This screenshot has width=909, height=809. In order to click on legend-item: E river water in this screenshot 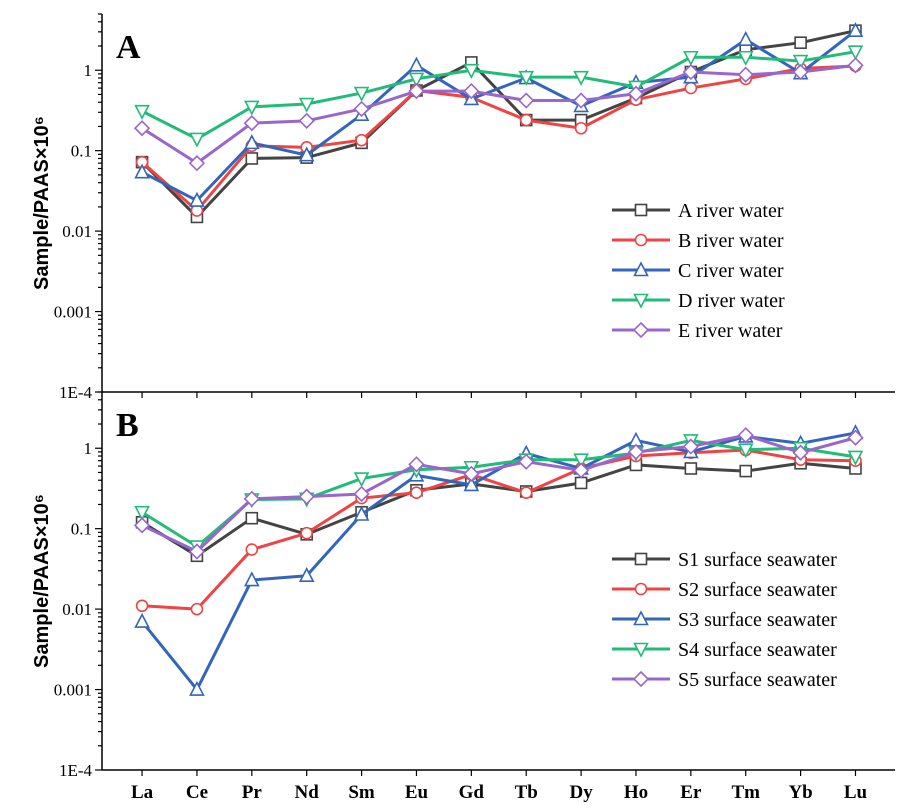, I will do `click(697, 331)`.